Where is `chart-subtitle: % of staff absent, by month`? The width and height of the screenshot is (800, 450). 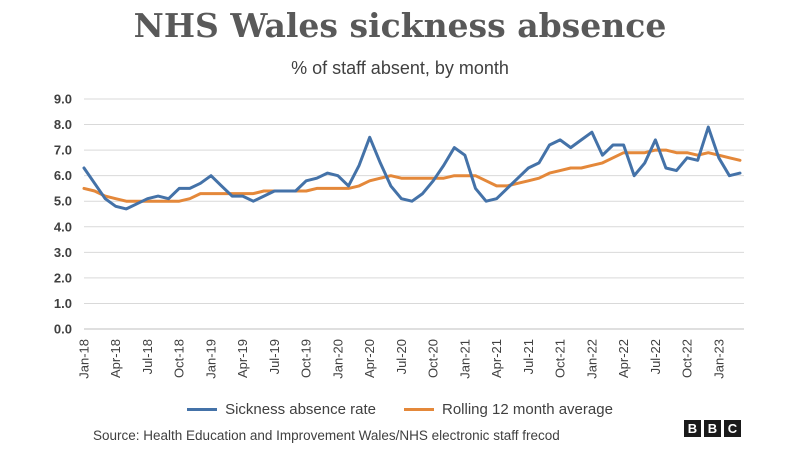
chart-subtitle: % of staff absent, by month is located at coordinates (400, 68).